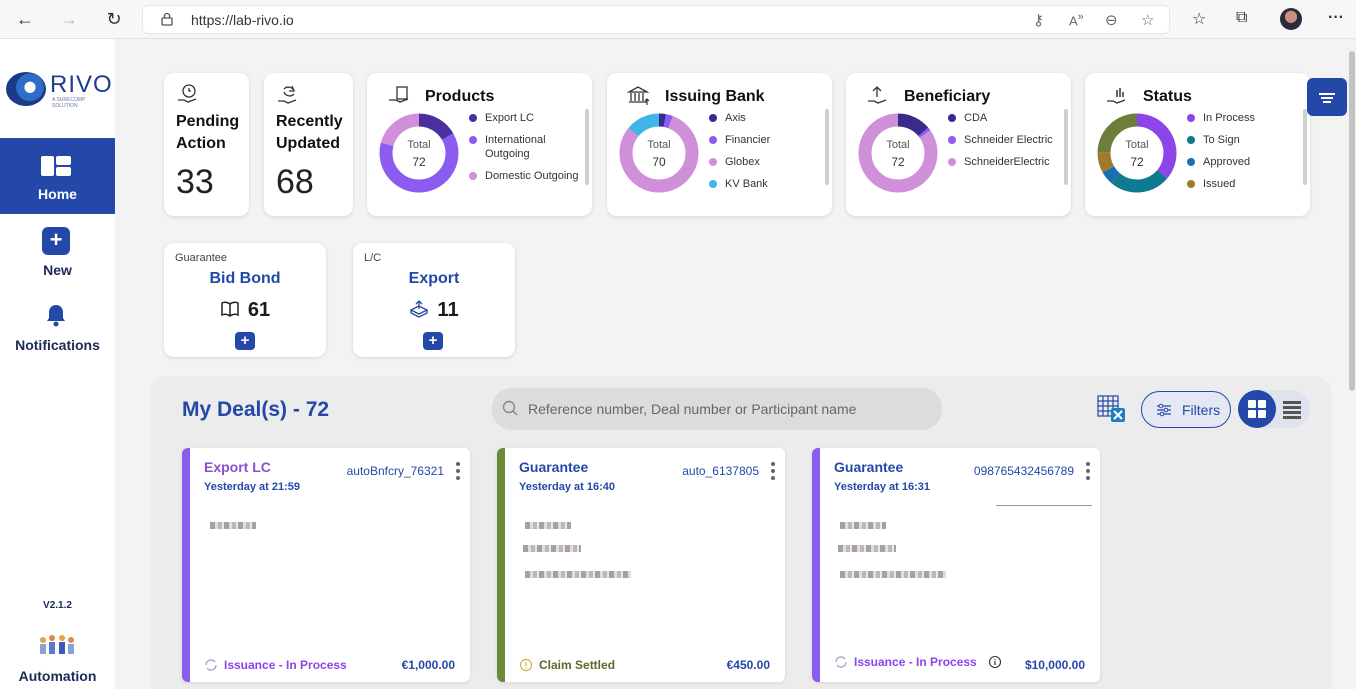 The width and height of the screenshot is (1356, 689). Describe the element at coordinates (1291, 19) in the screenshot. I see `profile-avatar` at that location.